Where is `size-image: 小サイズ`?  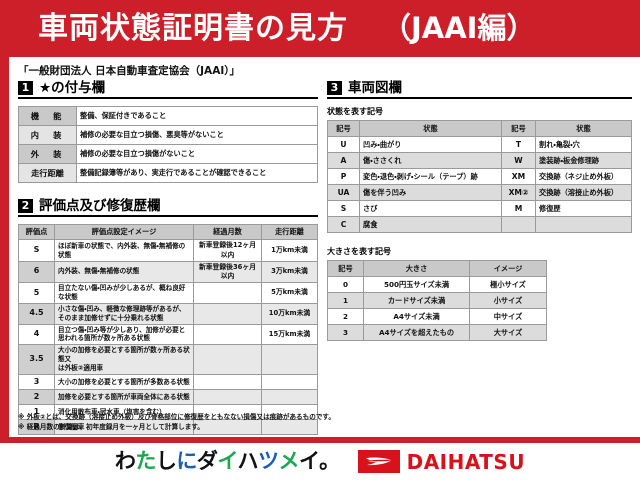 size-image: 小サイズ is located at coordinates (508, 301).